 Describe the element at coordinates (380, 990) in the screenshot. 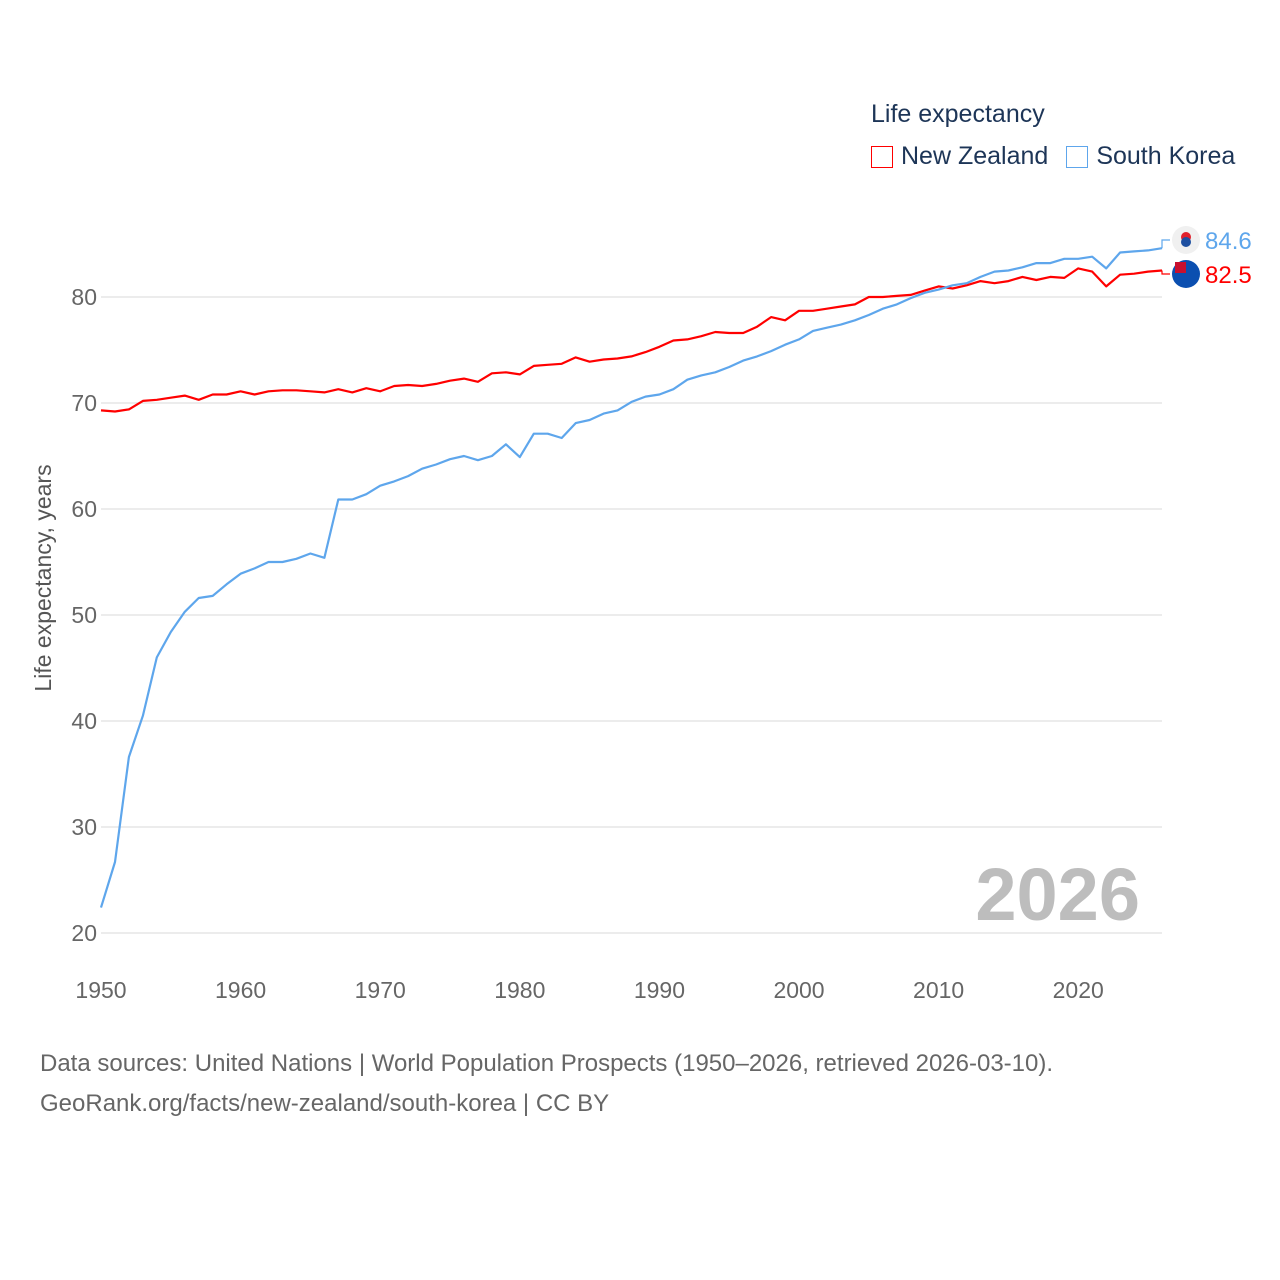

I see `x-tick-label: 1970` at that location.